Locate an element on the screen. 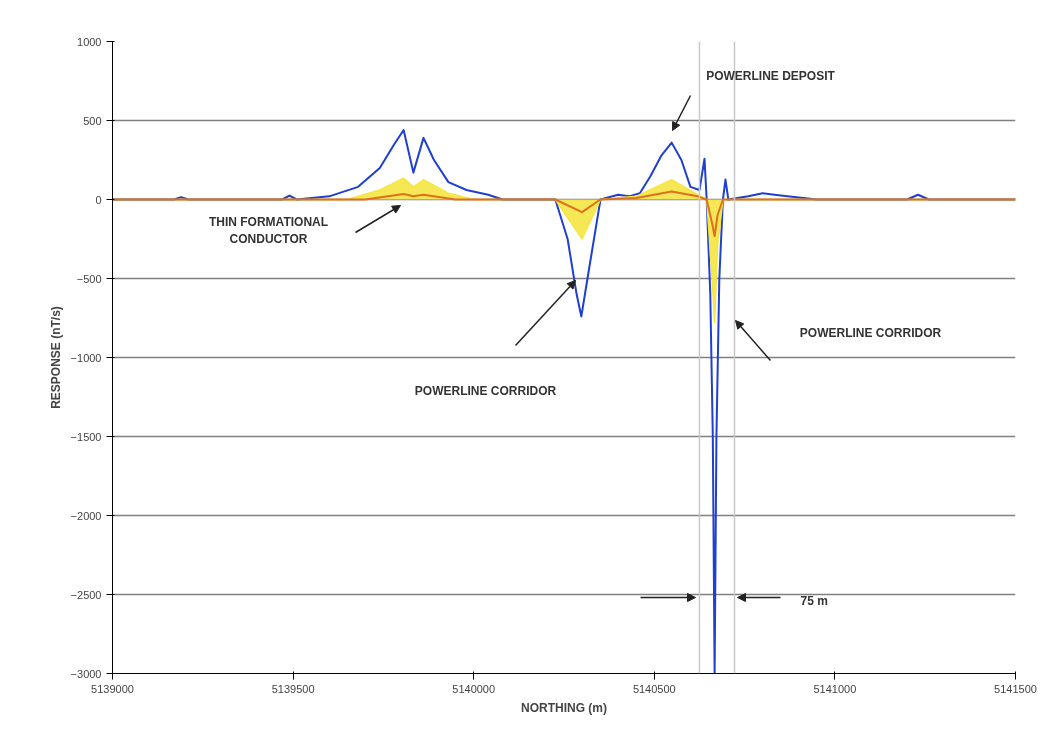 The width and height of the screenshot is (1044, 754). y-axis-title: RESPONSE (nT/s) is located at coordinates (55, 357).